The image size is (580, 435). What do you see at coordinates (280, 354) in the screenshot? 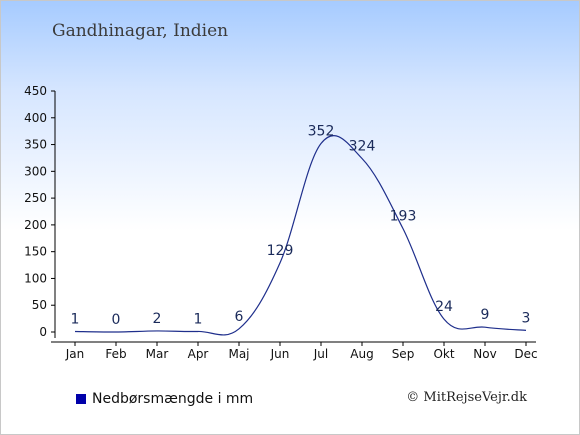
I see `x-tick-label: Jun` at bounding box center [280, 354].